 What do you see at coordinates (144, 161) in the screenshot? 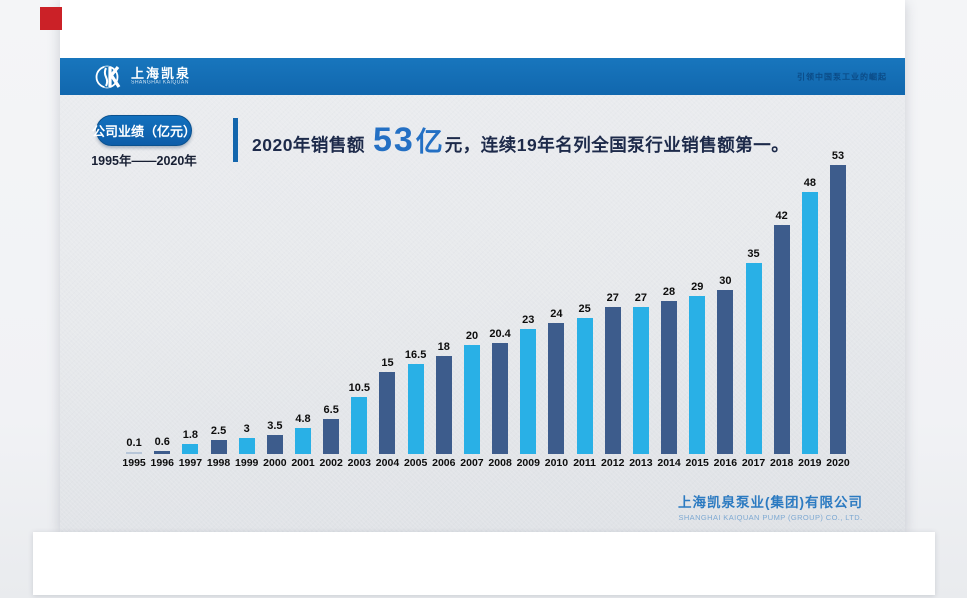
I see `chart-period-label: 1995年——2020年` at bounding box center [144, 161].